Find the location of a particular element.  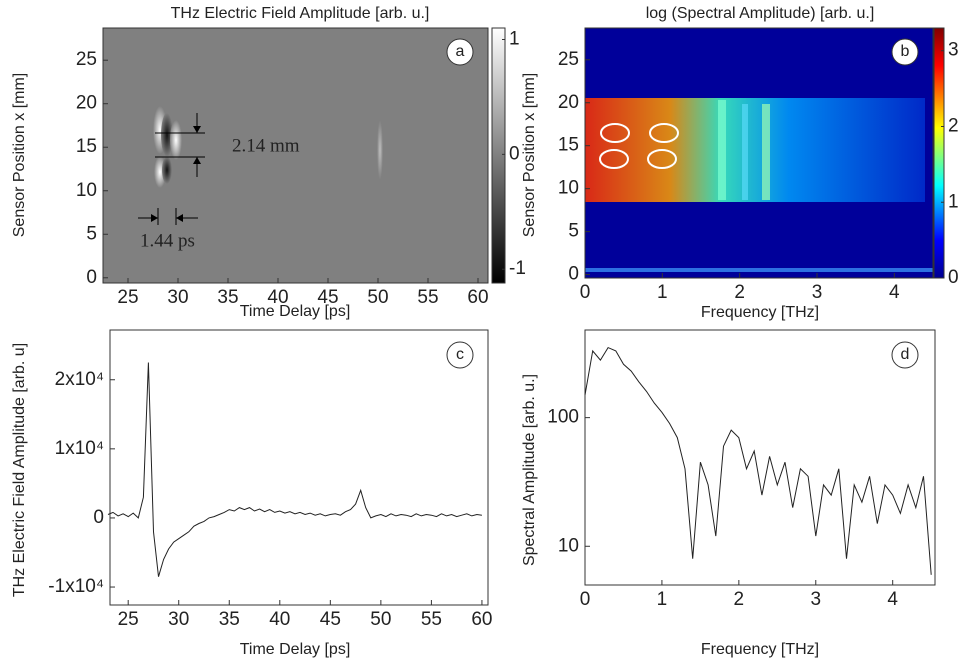

heatmap-image-b is located at coordinates (759, 153).